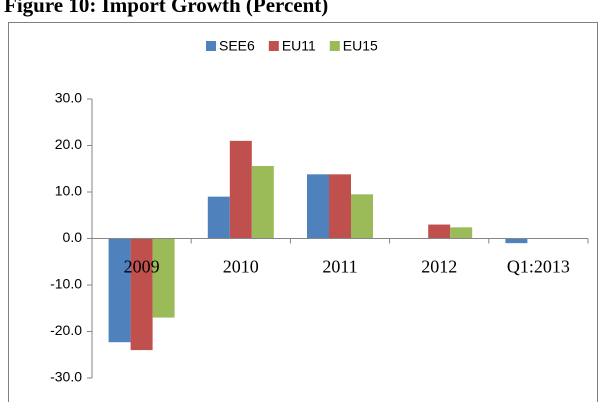 The height and width of the screenshot is (402, 602). What do you see at coordinates (299, 46) in the screenshot?
I see `legend-label: EU11` at bounding box center [299, 46].